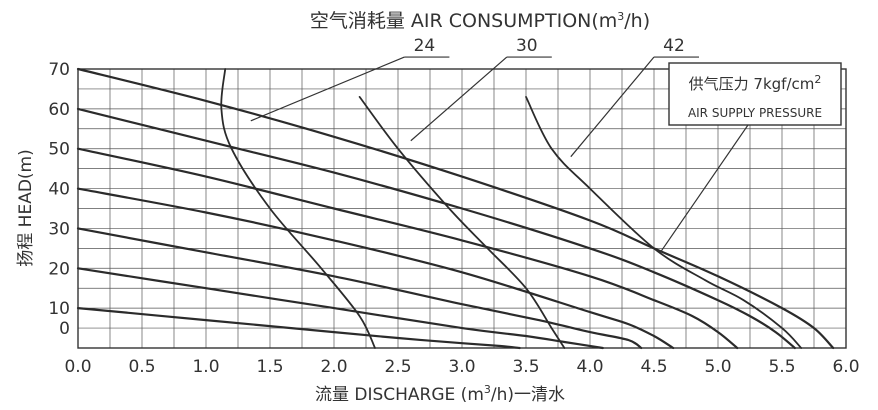  Describe the element at coordinates (637, 21) in the screenshot. I see `chart-title-end: /h)` at that location.